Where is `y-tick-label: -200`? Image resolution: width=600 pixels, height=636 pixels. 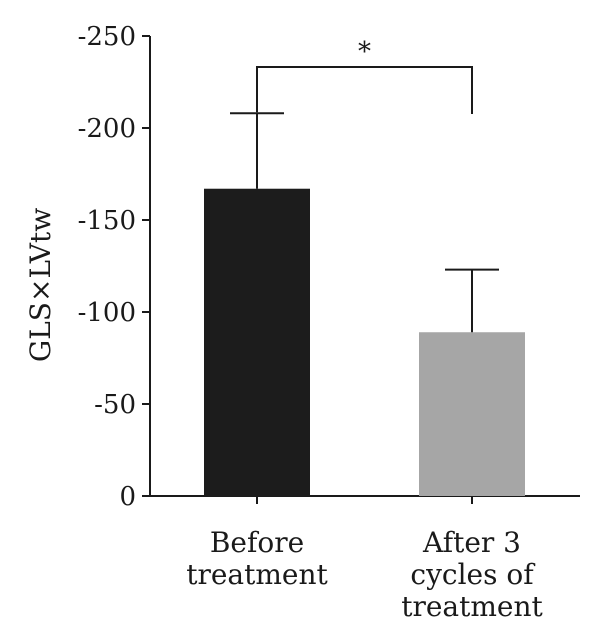
y-tick-label: -200 is located at coordinates (107, 129).